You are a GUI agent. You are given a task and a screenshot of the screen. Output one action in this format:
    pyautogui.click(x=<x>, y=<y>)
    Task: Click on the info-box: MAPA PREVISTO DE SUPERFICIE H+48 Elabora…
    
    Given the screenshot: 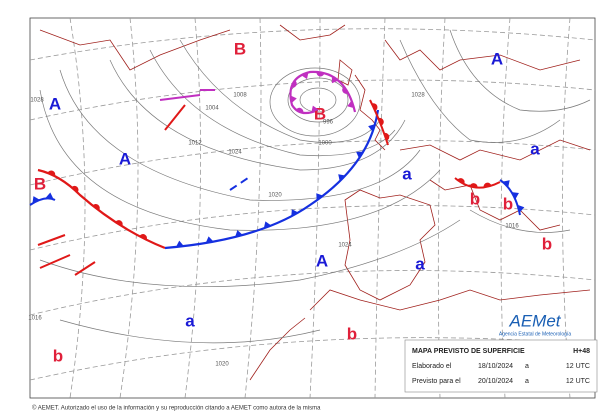 What is the action you would take?
    pyautogui.click(x=501, y=366)
    